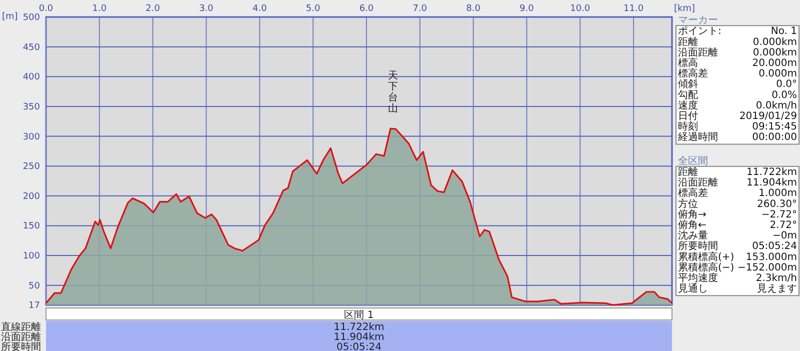 The width and height of the screenshot is (800, 351). I want to click on text: 2.72°, so click(783, 225).